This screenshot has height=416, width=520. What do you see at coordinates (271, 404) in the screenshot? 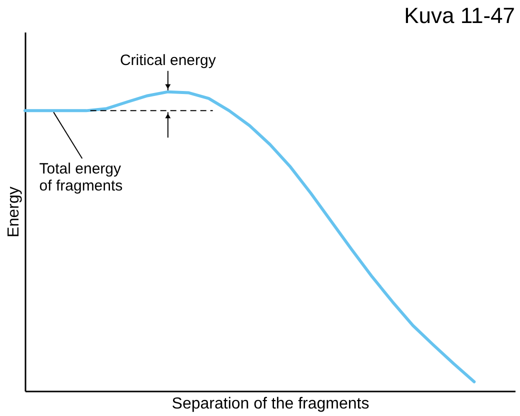
I see `x-axis-title: Separation of the fragments` at bounding box center [271, 404].